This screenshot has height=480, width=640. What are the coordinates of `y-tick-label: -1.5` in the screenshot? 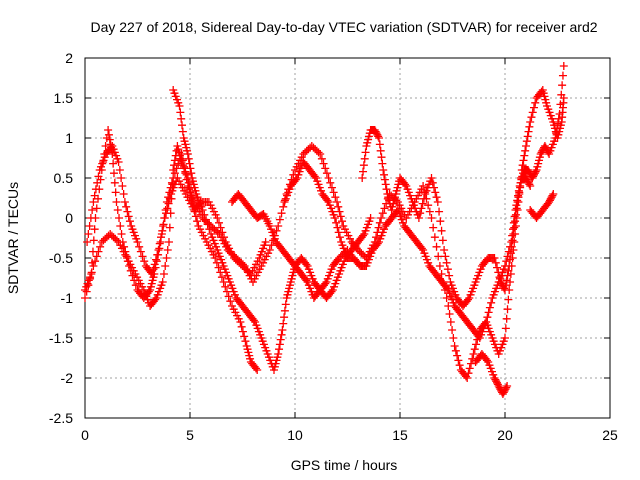 It's located at (61, 338).